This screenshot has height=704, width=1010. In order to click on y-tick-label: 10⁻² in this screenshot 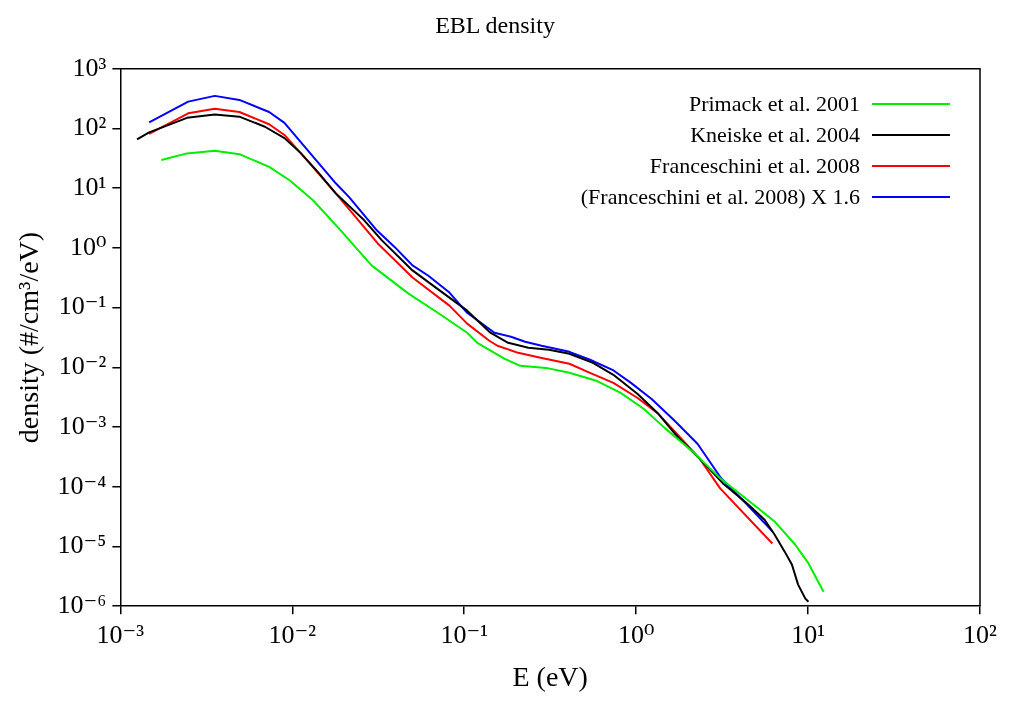, I will do `click(82, 366)`.